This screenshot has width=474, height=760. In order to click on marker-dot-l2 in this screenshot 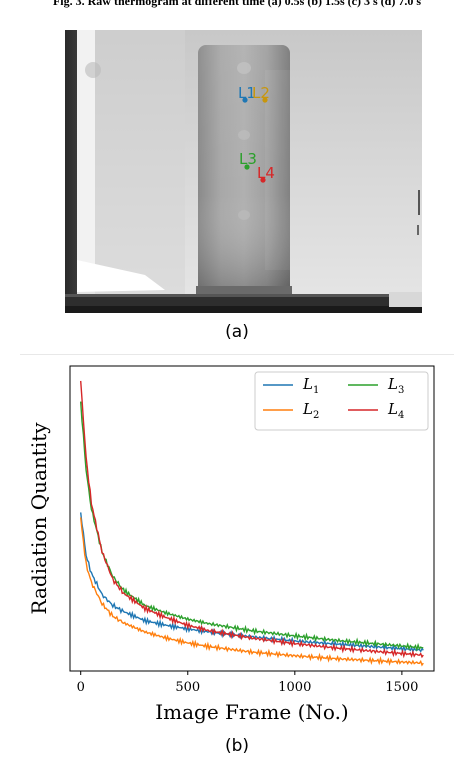, I will do `click(265, 100)`.